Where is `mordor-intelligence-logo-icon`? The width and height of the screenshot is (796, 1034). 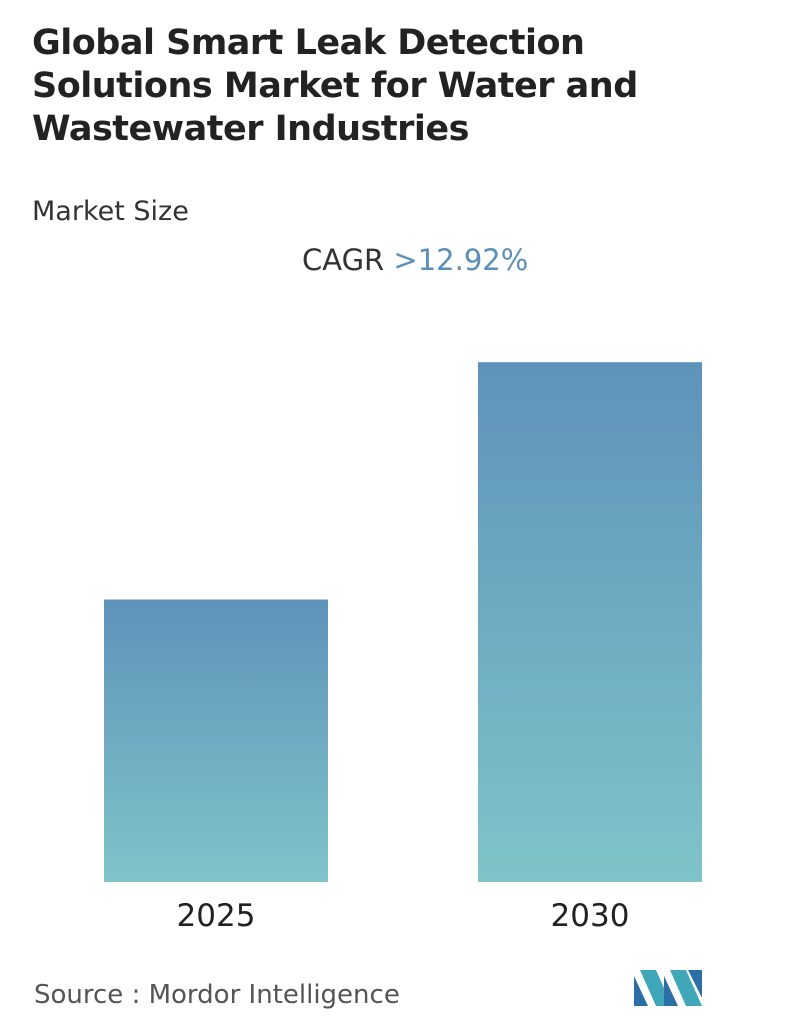
mordor-intelligence-logo-icon is located at coordinates (668, 988).